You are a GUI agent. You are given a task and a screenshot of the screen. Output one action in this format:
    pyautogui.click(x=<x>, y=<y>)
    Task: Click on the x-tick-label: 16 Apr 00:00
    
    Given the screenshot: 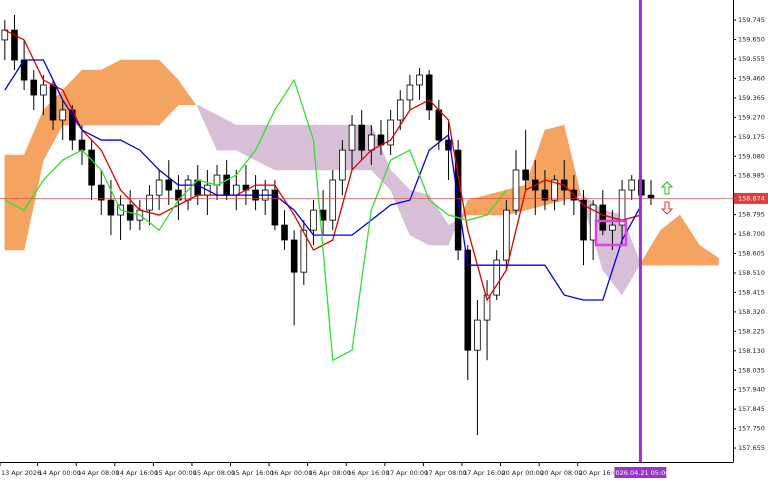 What is the action you would take?
    pyautogui.click(x=291, y=473)
    